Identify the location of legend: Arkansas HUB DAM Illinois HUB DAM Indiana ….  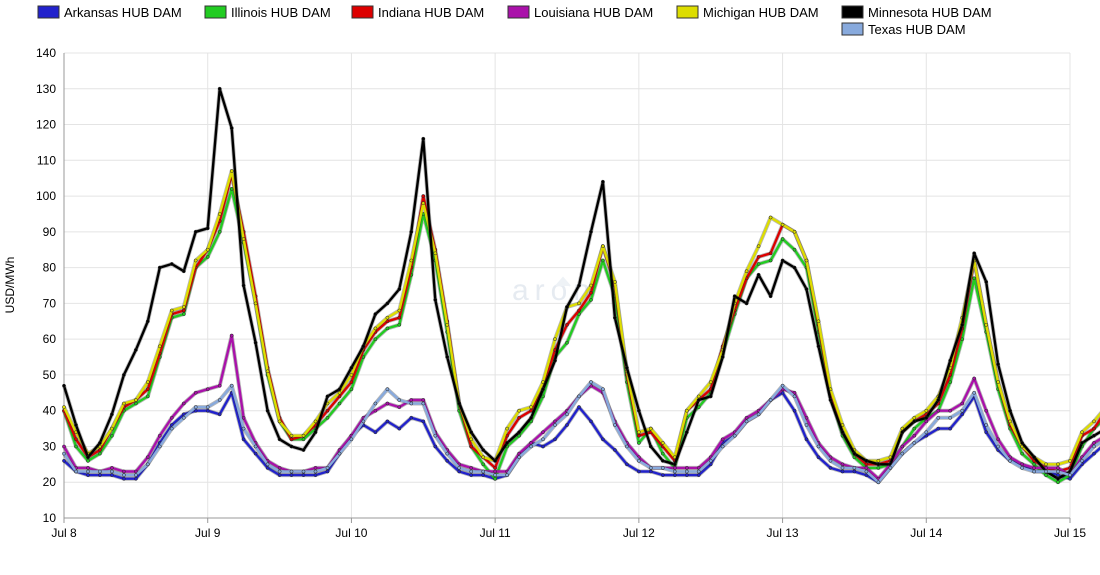
(514, 21).